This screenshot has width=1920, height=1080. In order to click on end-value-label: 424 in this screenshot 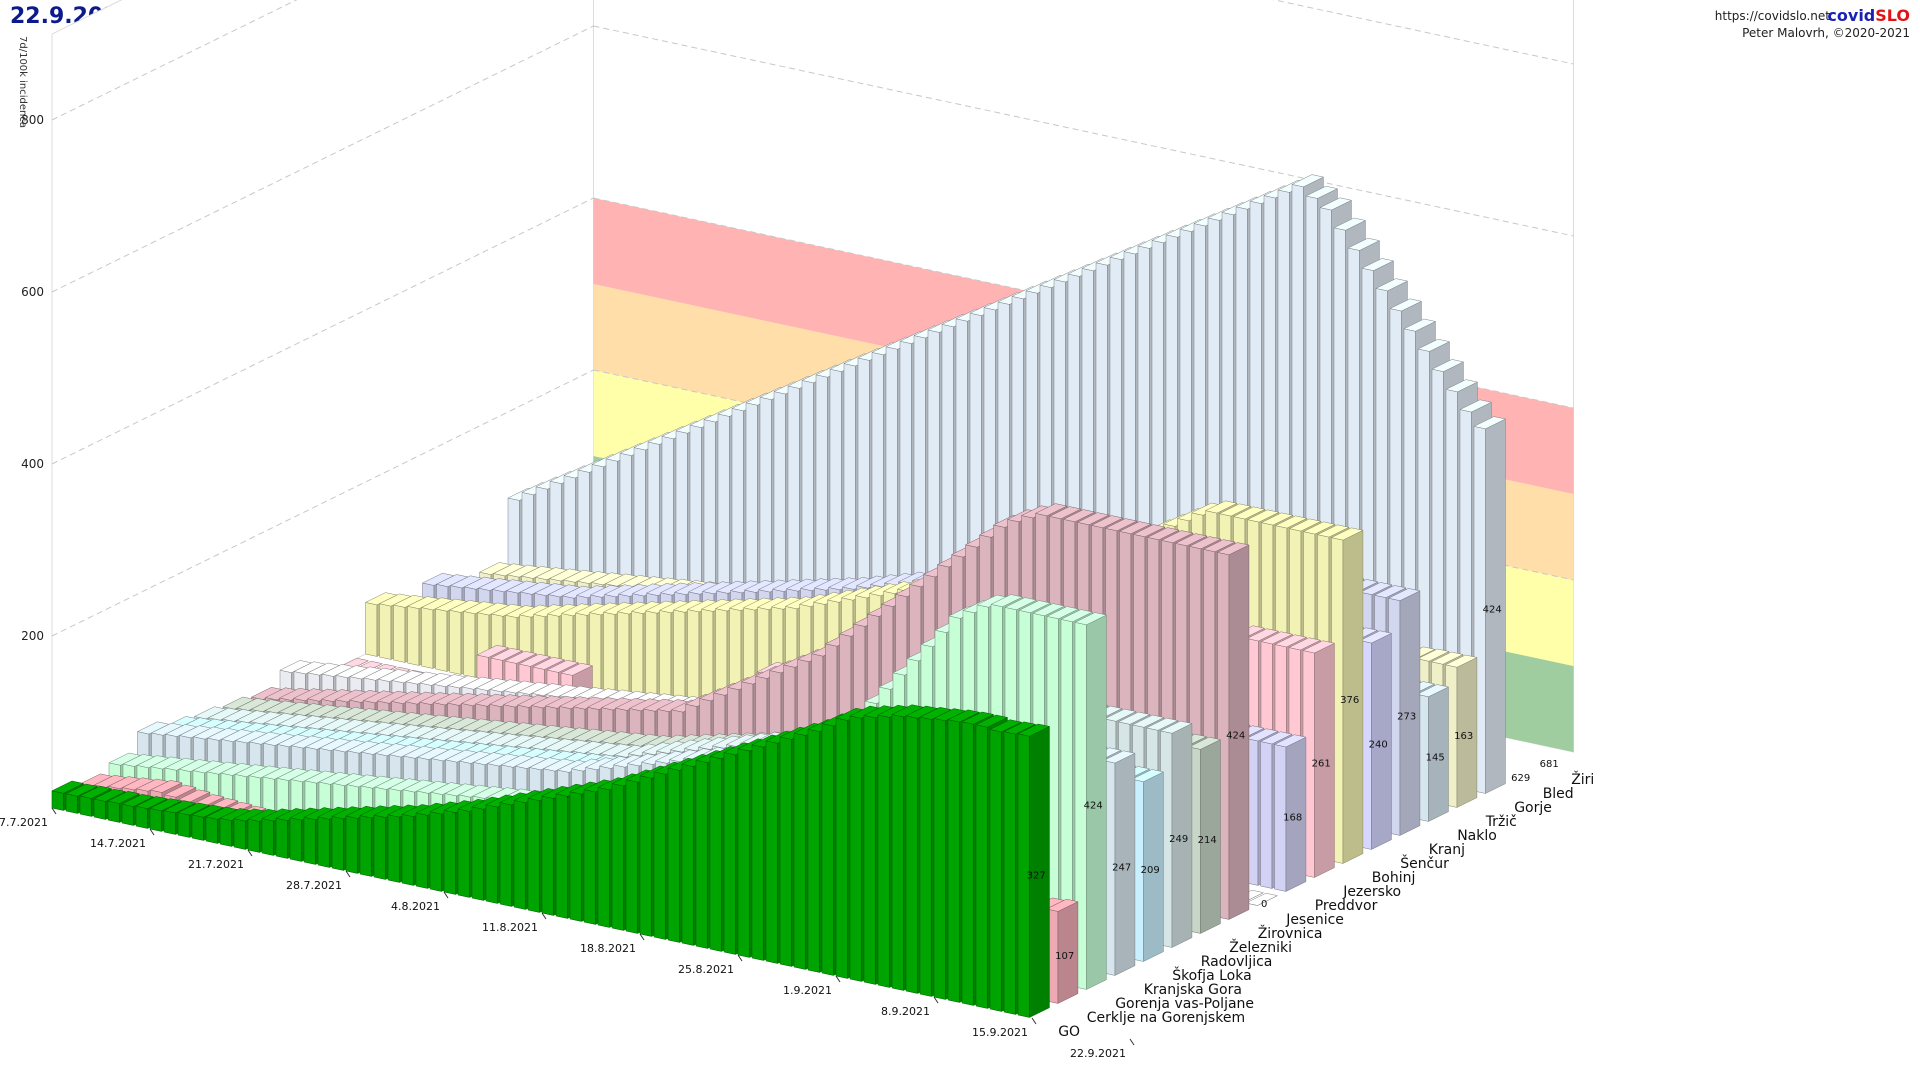, I will do `click(1093, 806)`.